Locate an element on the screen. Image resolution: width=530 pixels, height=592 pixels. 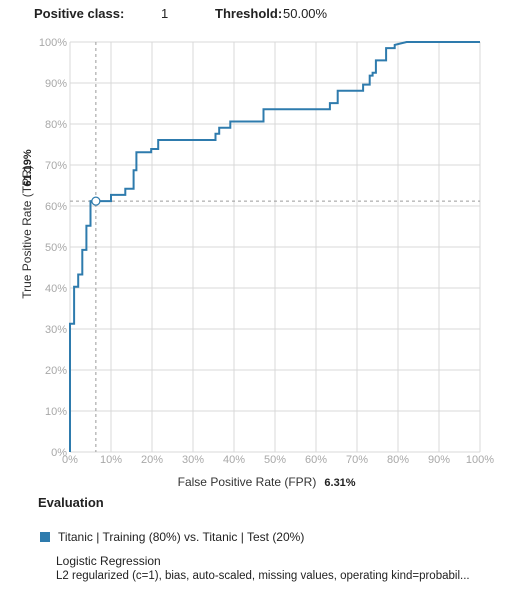
y-tick-label: 20% is located at coordinates (56, 371).